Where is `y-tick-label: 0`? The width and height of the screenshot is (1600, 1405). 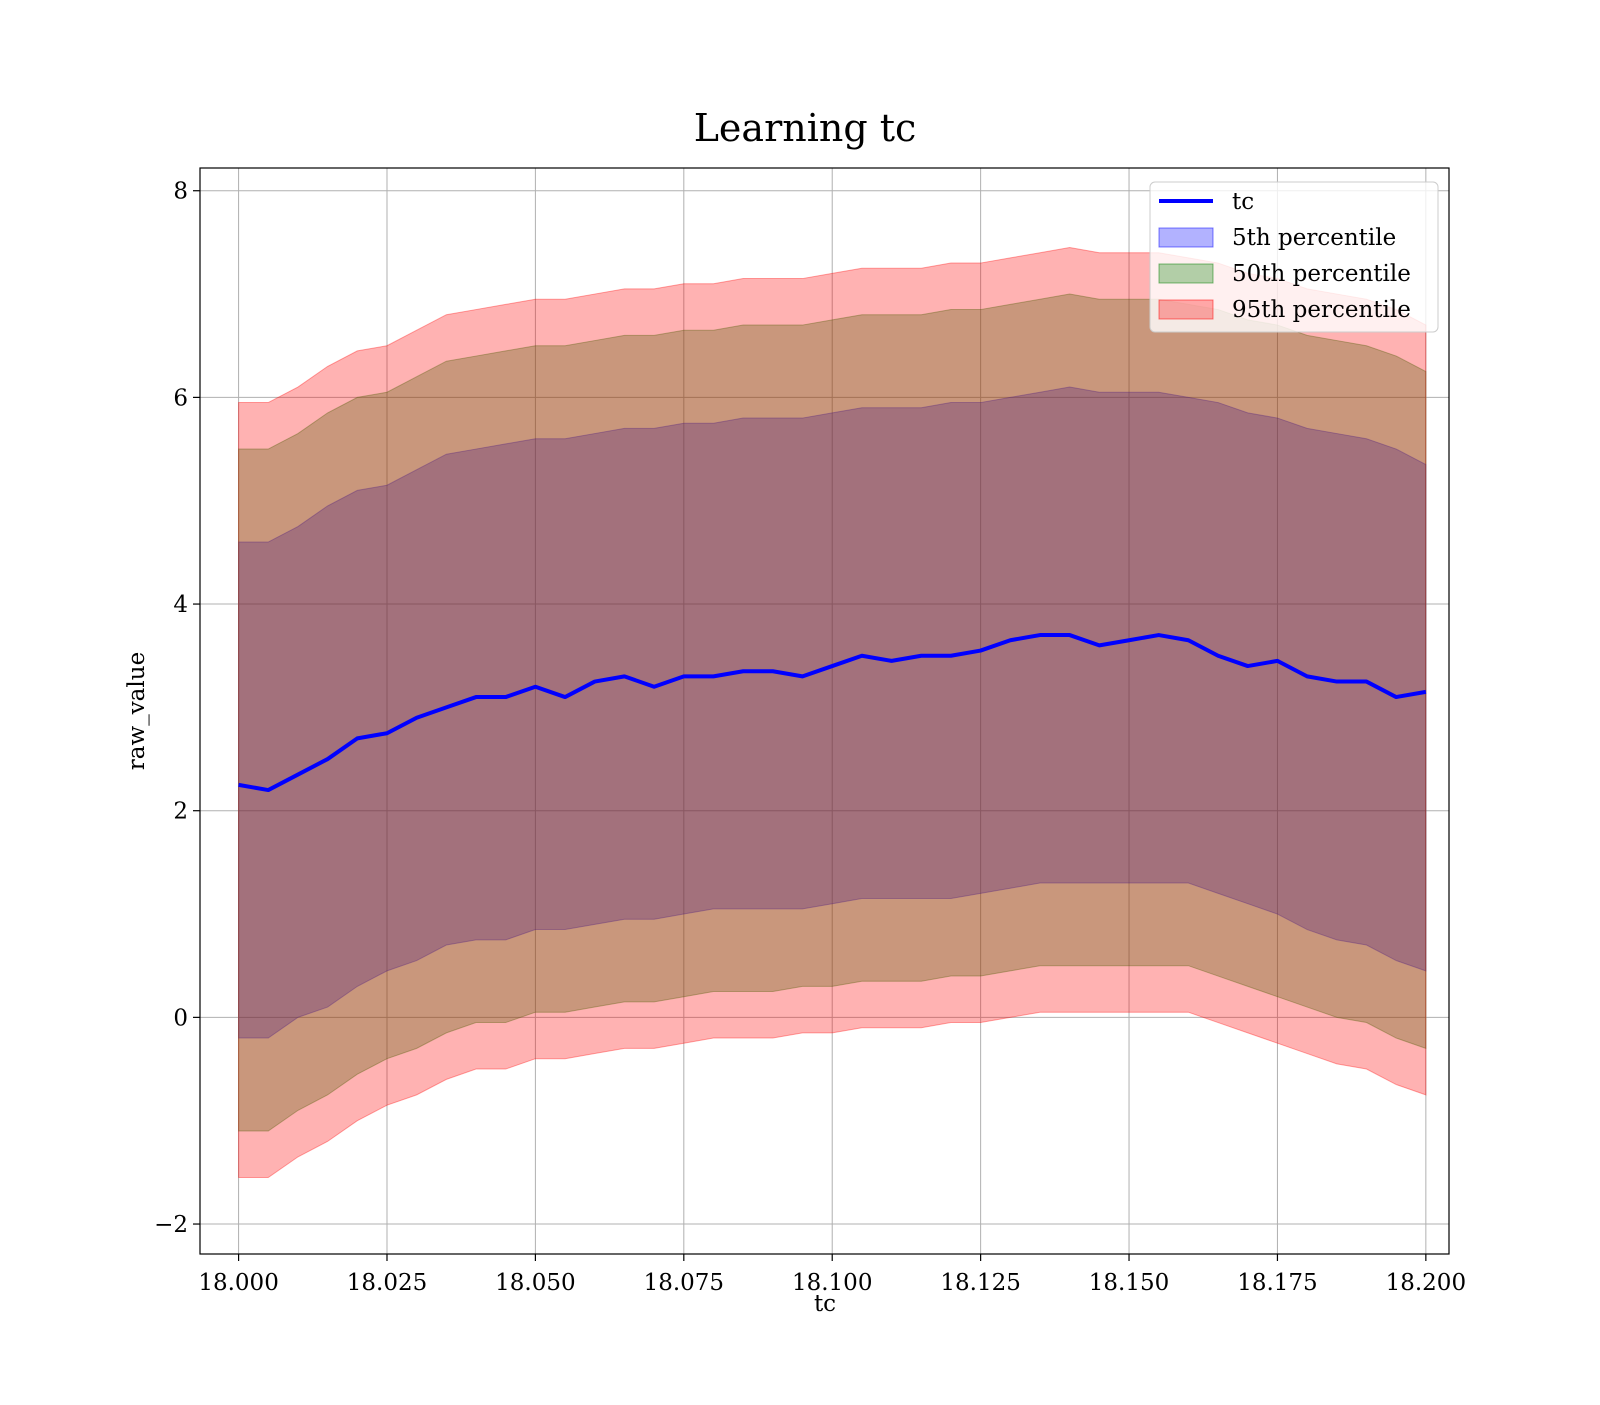 y-tick-label: 0 is located at coordinates (180, 1018).